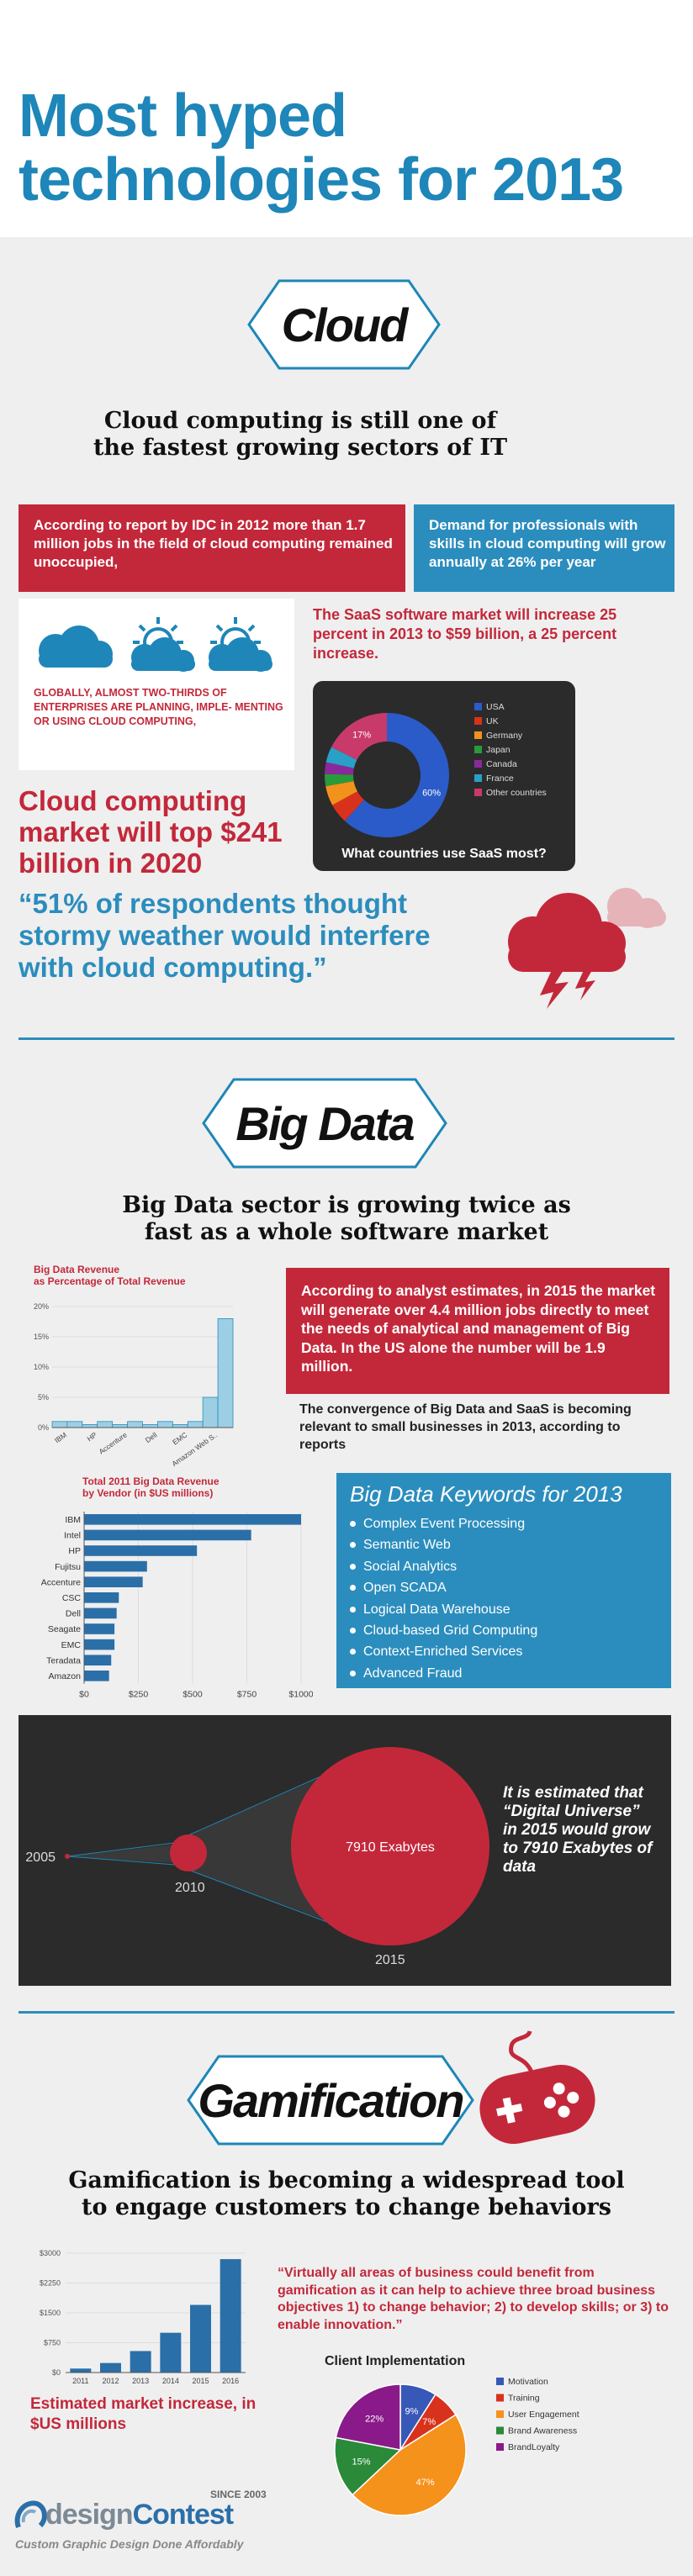 This screenshot has height=2576, width=693. What do you see at coordinates (230, 2381) in the screenshot?
I see `x-tick-label: 2016` at bounding box center [230, 2381].